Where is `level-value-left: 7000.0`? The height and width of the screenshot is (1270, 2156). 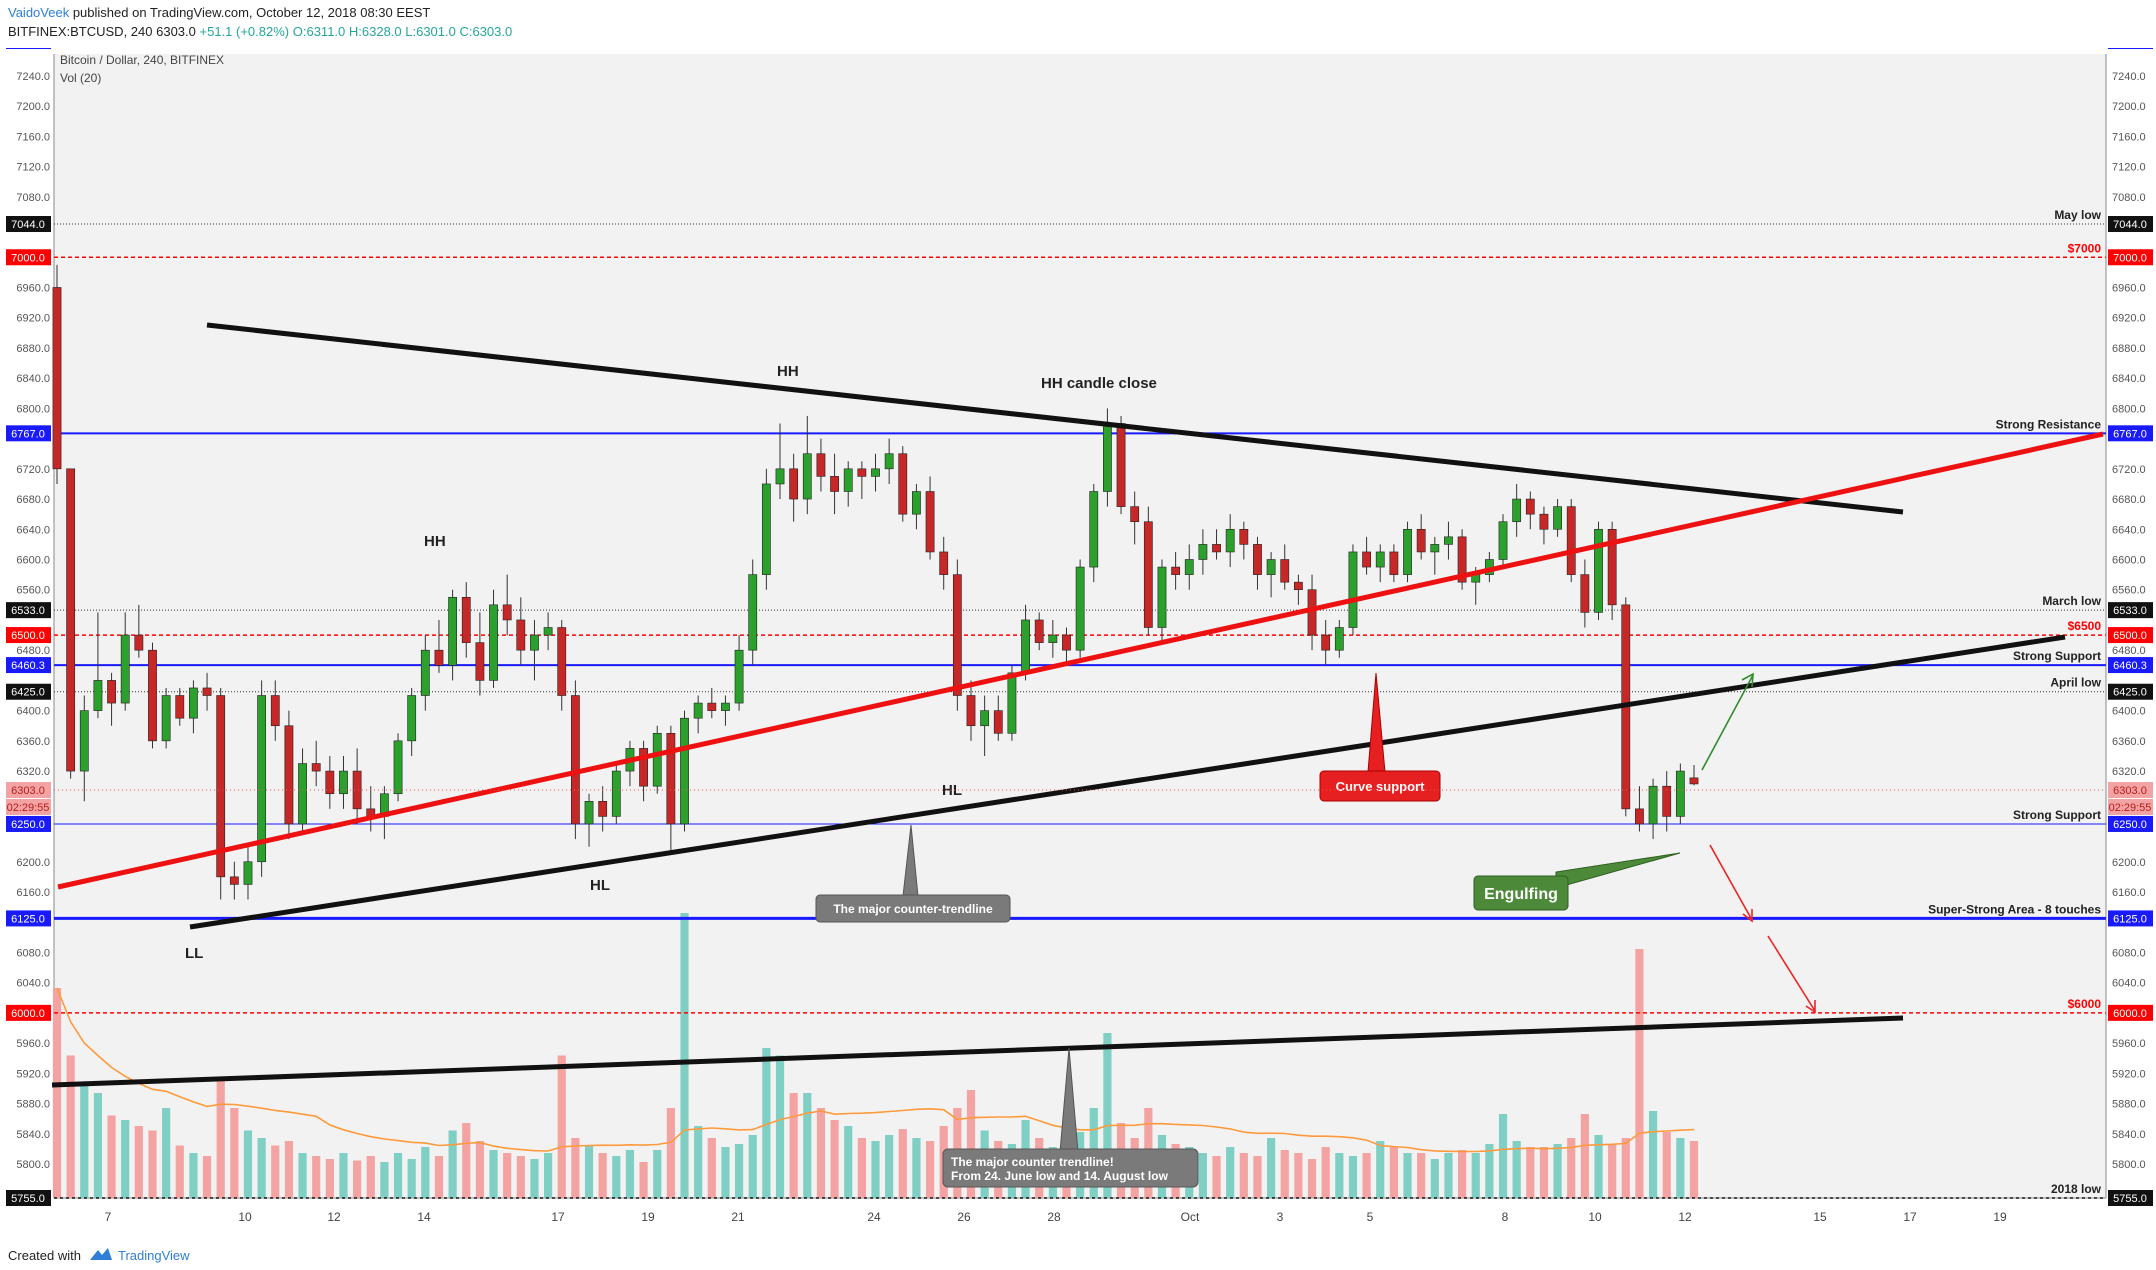
level-value-left: 7000.0 is located at coordinates (28, 258).